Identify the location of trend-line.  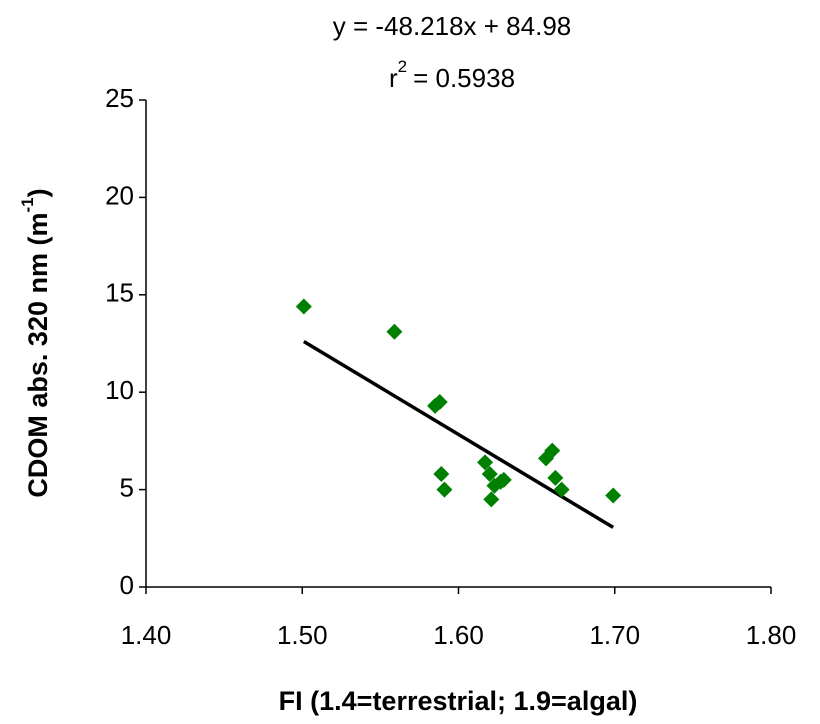
(458, 434).